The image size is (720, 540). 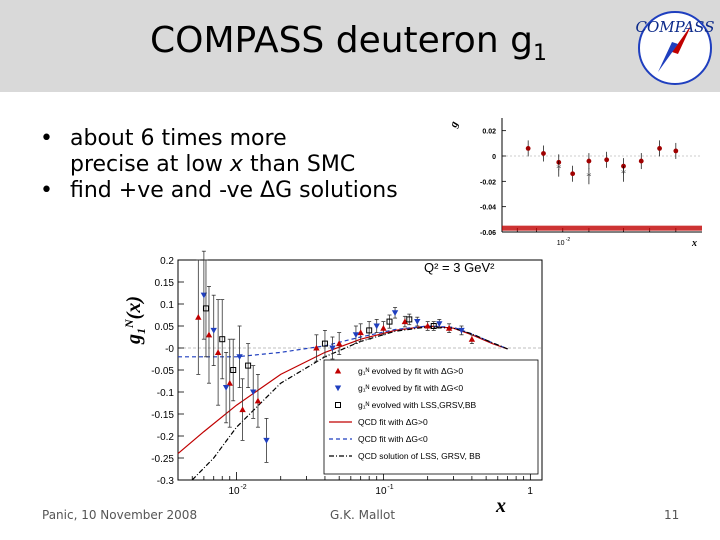 I want to click on main-y-tick-label: 0.05, so click(x=165, y=327).